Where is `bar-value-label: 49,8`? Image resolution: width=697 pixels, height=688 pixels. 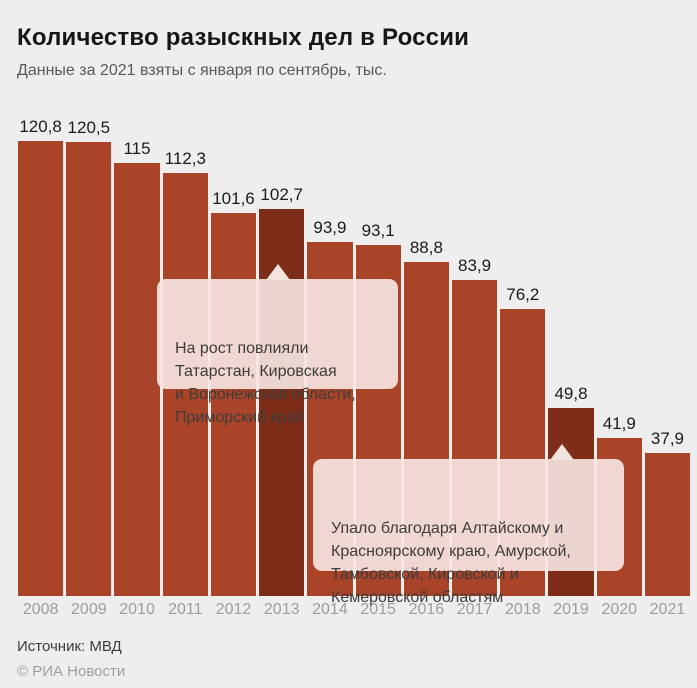 bar-value-label: 49,8 is located at coordinates (571, 393).